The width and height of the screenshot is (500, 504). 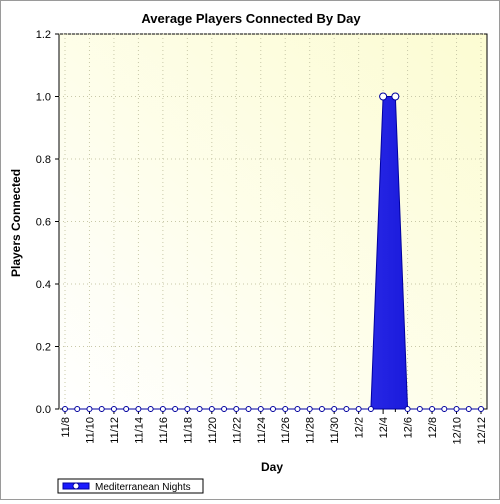 What do you see at coordinates (482, 431) in the screenshot?
I see `x-tick-label: 12/12` at bounding box center [482, 431].